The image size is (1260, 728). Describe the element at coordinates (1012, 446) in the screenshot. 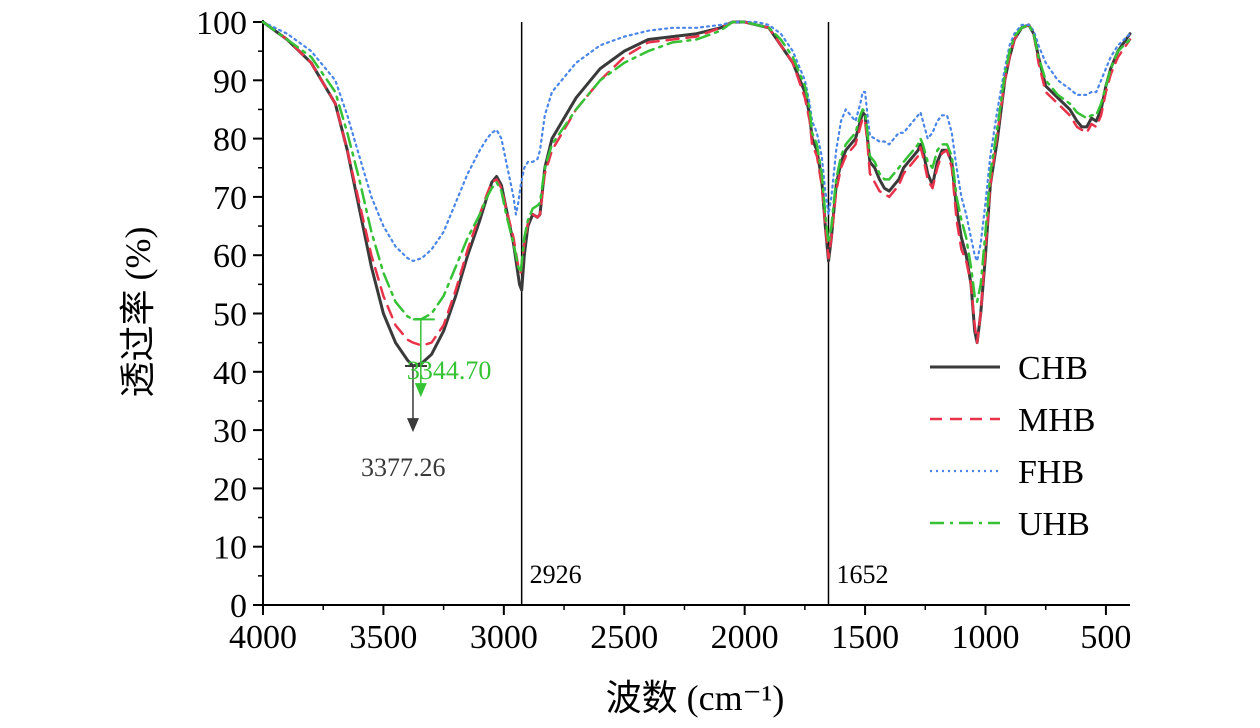

I see `legend: CHB MHB FHB UHB` at that location.